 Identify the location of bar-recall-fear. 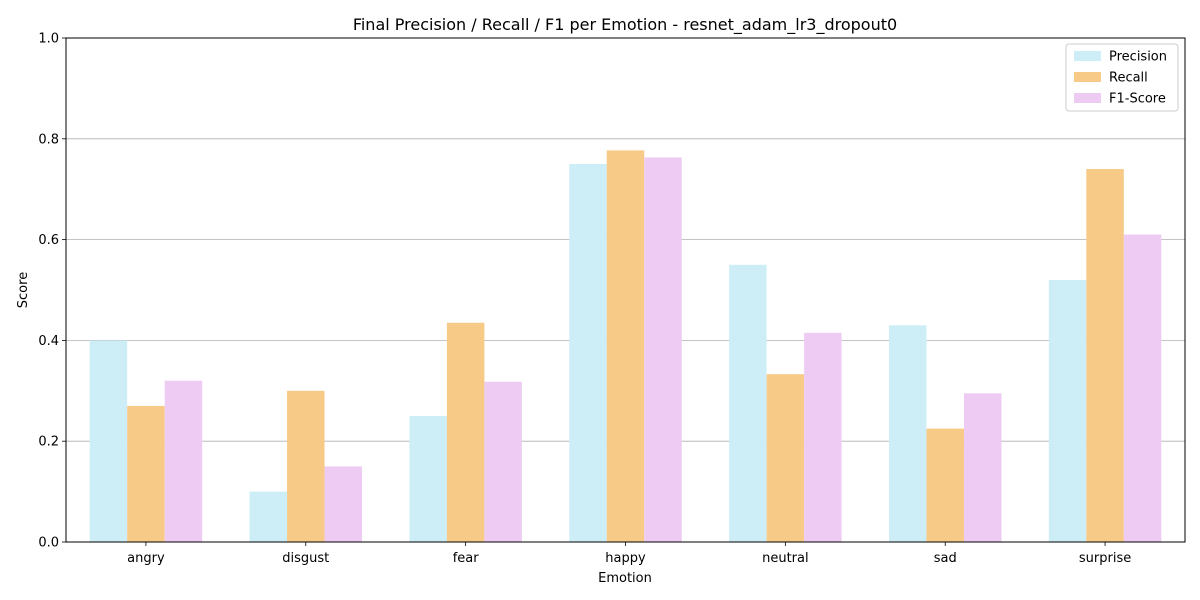
(465, 432).